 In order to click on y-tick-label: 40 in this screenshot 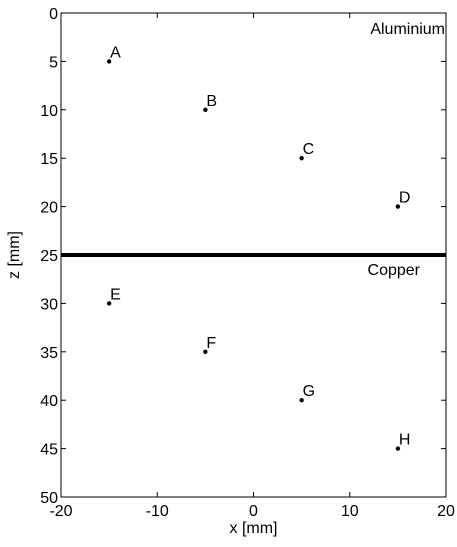, I will do `click(49, 401)`.